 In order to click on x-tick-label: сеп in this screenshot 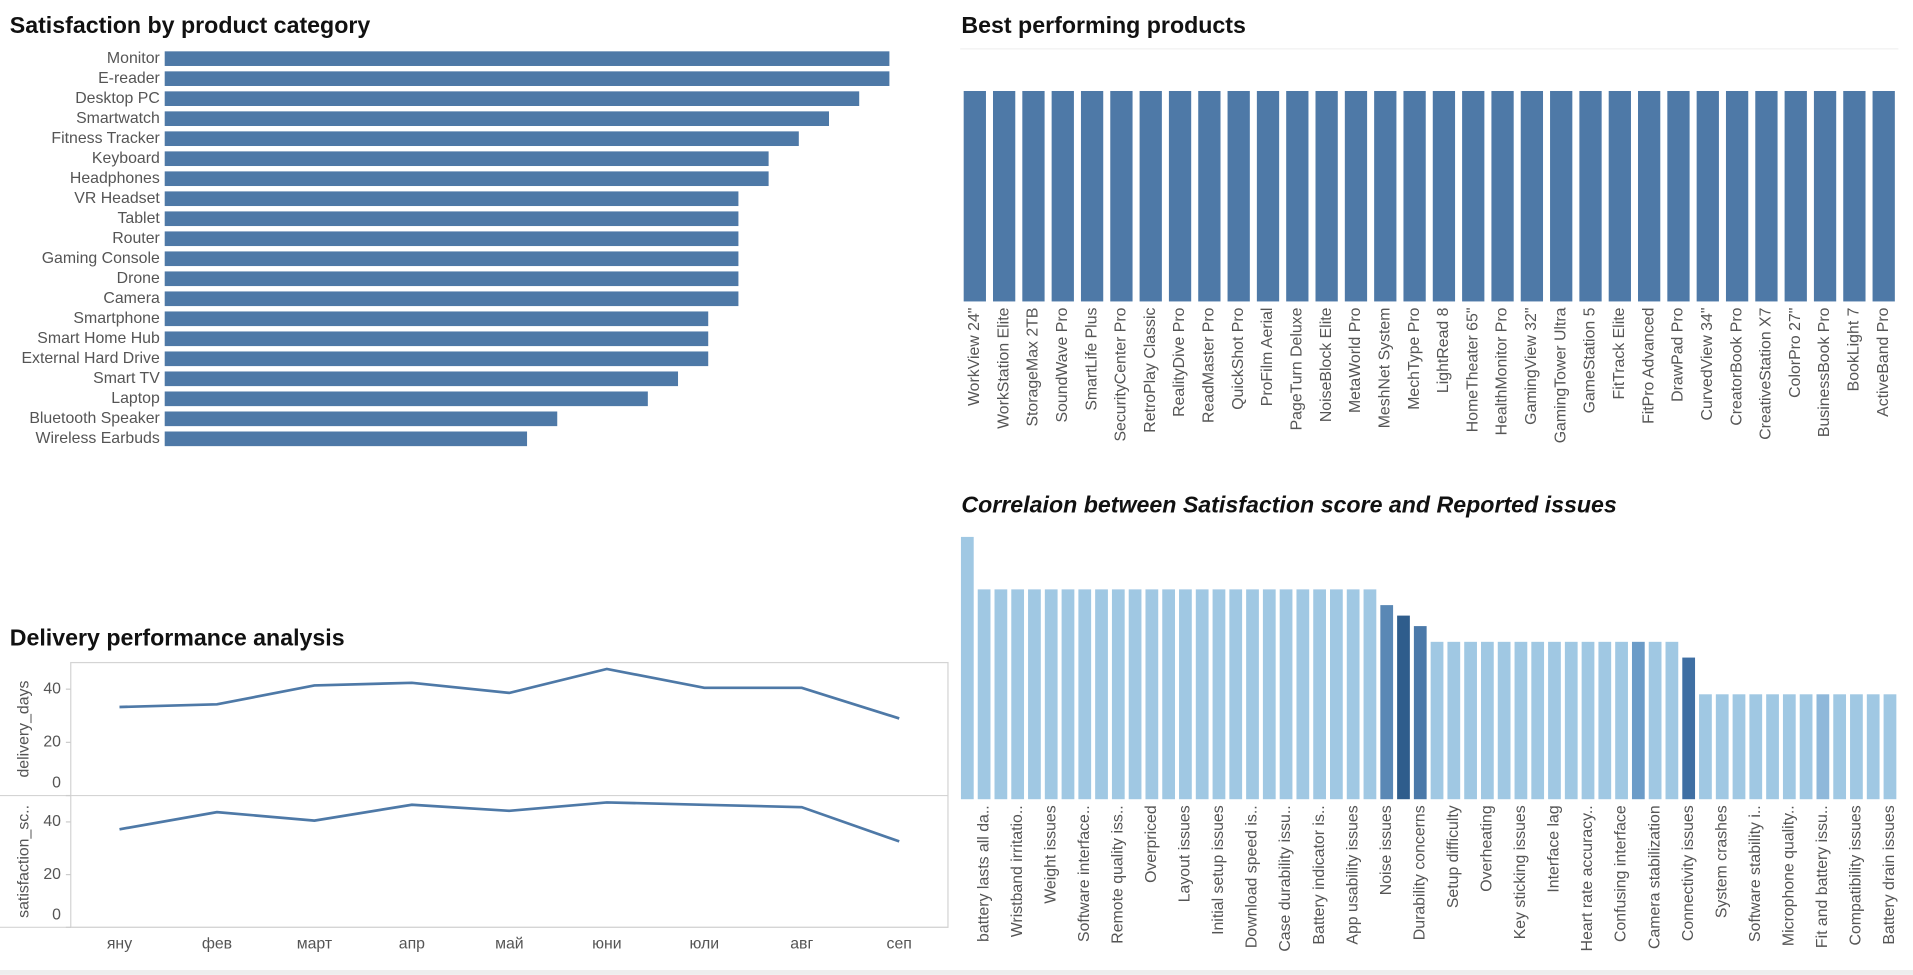, I will do `click(899, 944)`.